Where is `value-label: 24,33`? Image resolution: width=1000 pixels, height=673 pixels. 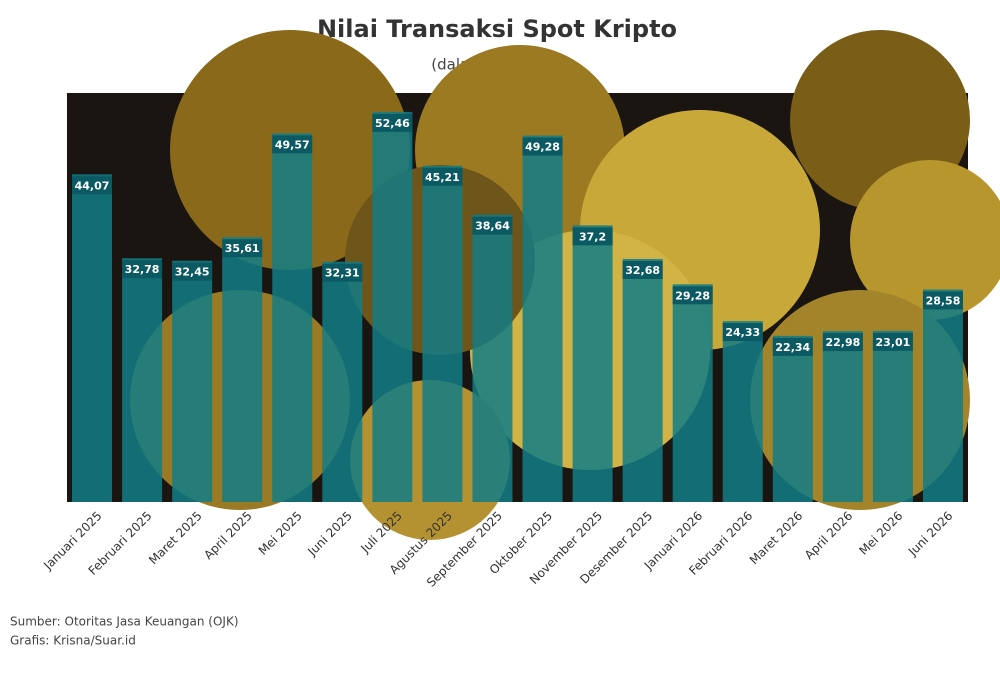
value-label: 24,33 is located at coordinates (742, 332).